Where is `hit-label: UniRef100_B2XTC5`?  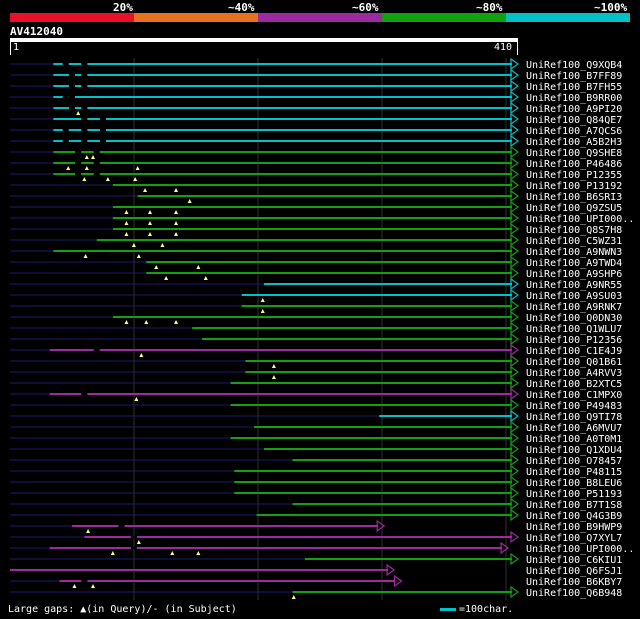 hit-label: UniRef100_B2XTC5 is located at coordinates (574, 384).